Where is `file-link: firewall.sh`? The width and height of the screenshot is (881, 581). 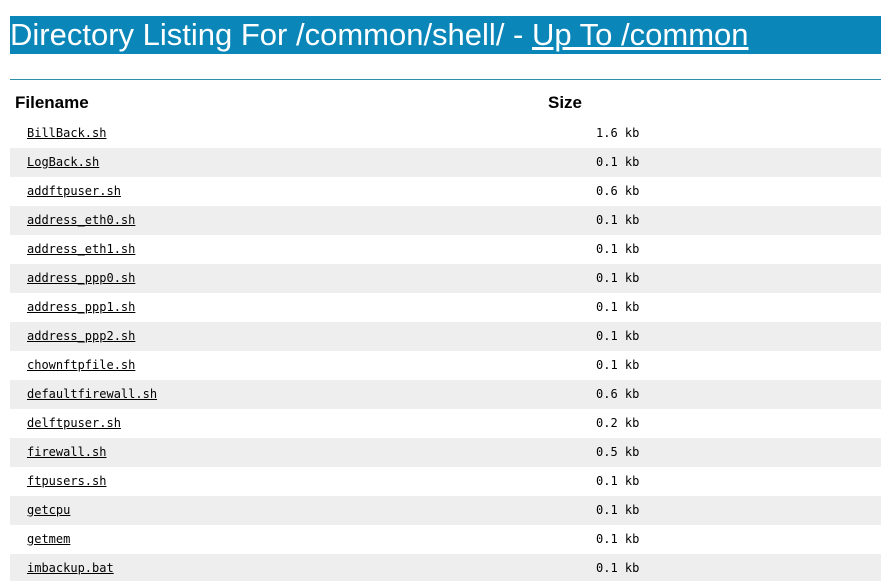
file-link: firewall.sh is located at coordinates (67, 452).